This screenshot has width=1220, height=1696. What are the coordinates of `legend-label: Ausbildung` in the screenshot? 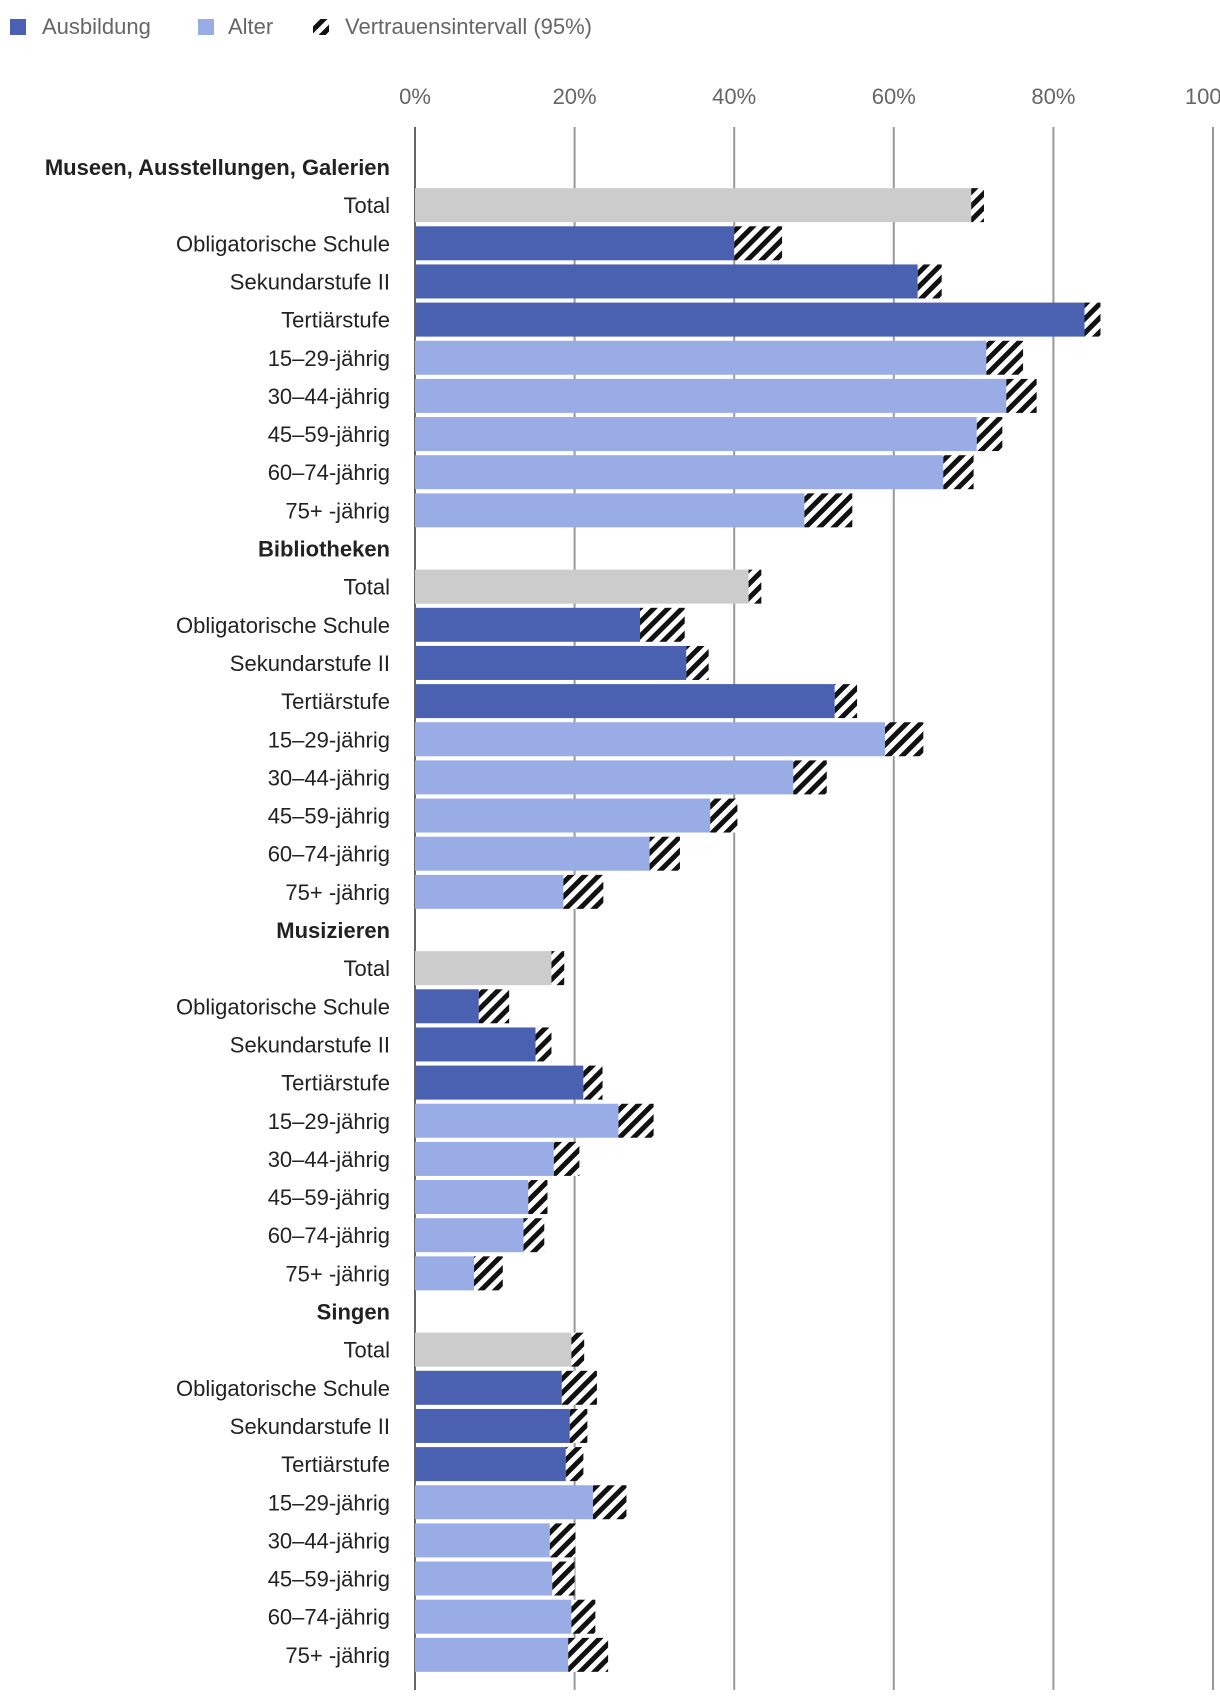 It's located at (96, 26).